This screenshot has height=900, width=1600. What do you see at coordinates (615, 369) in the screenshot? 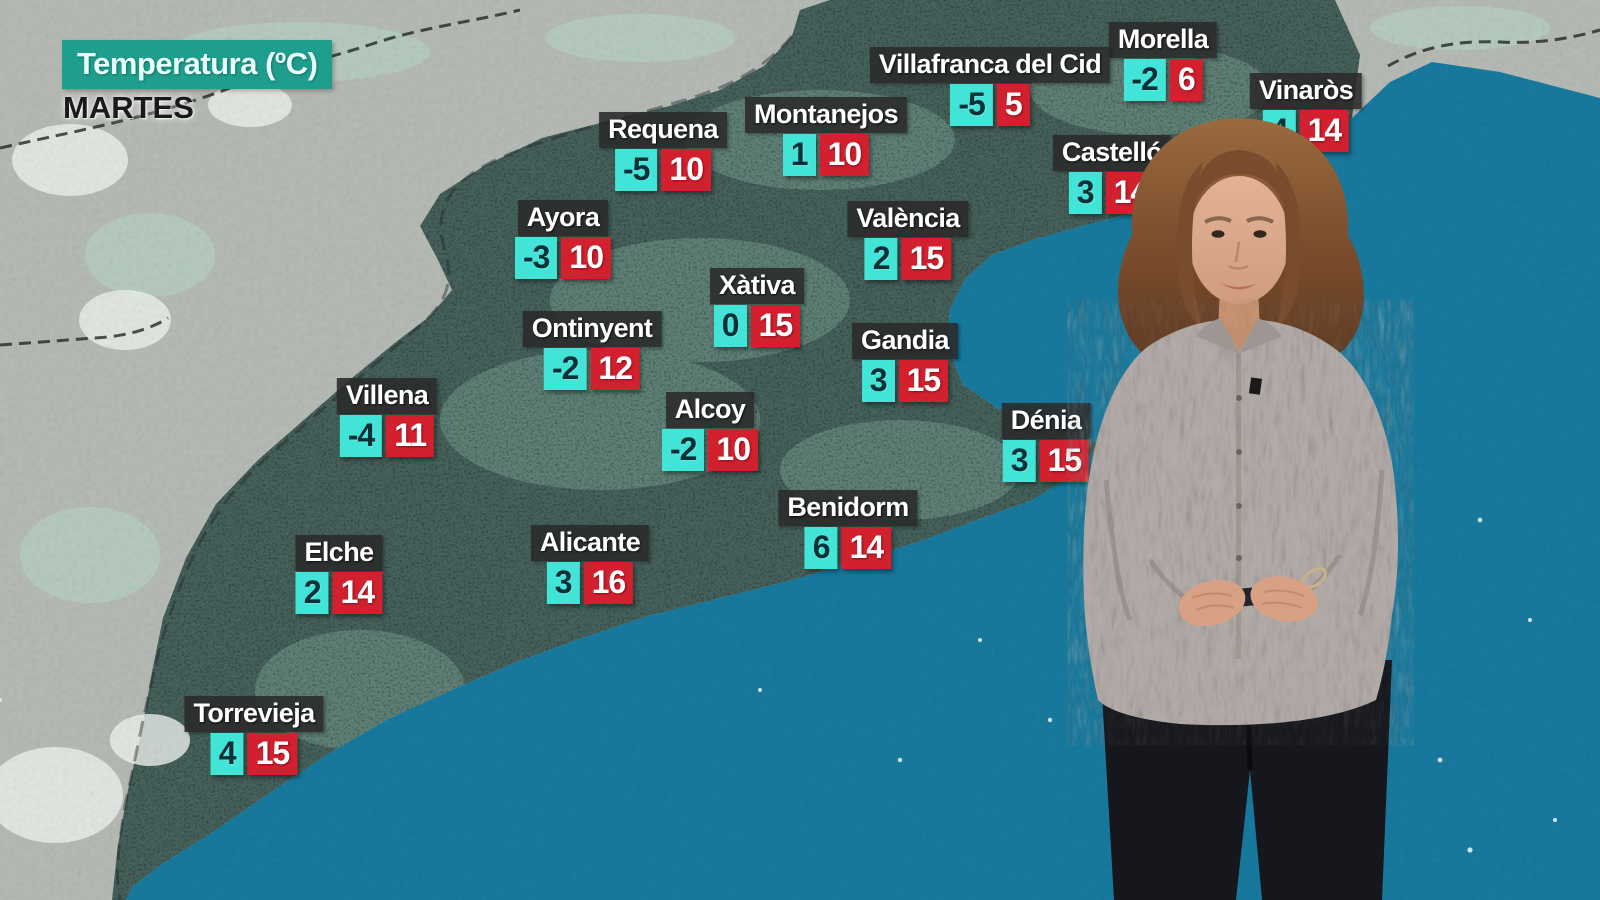
I see `max-temperature-value: 12` at bounding box center [615, 369].